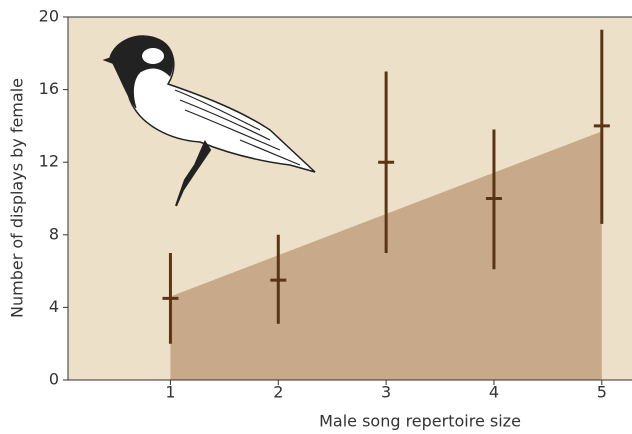 The width and height of the screenshot is (632, 434). What do you see at coordinates (209, 121) in the screenshot?
I see `bird-illustration` at bounding box center [209, 121].